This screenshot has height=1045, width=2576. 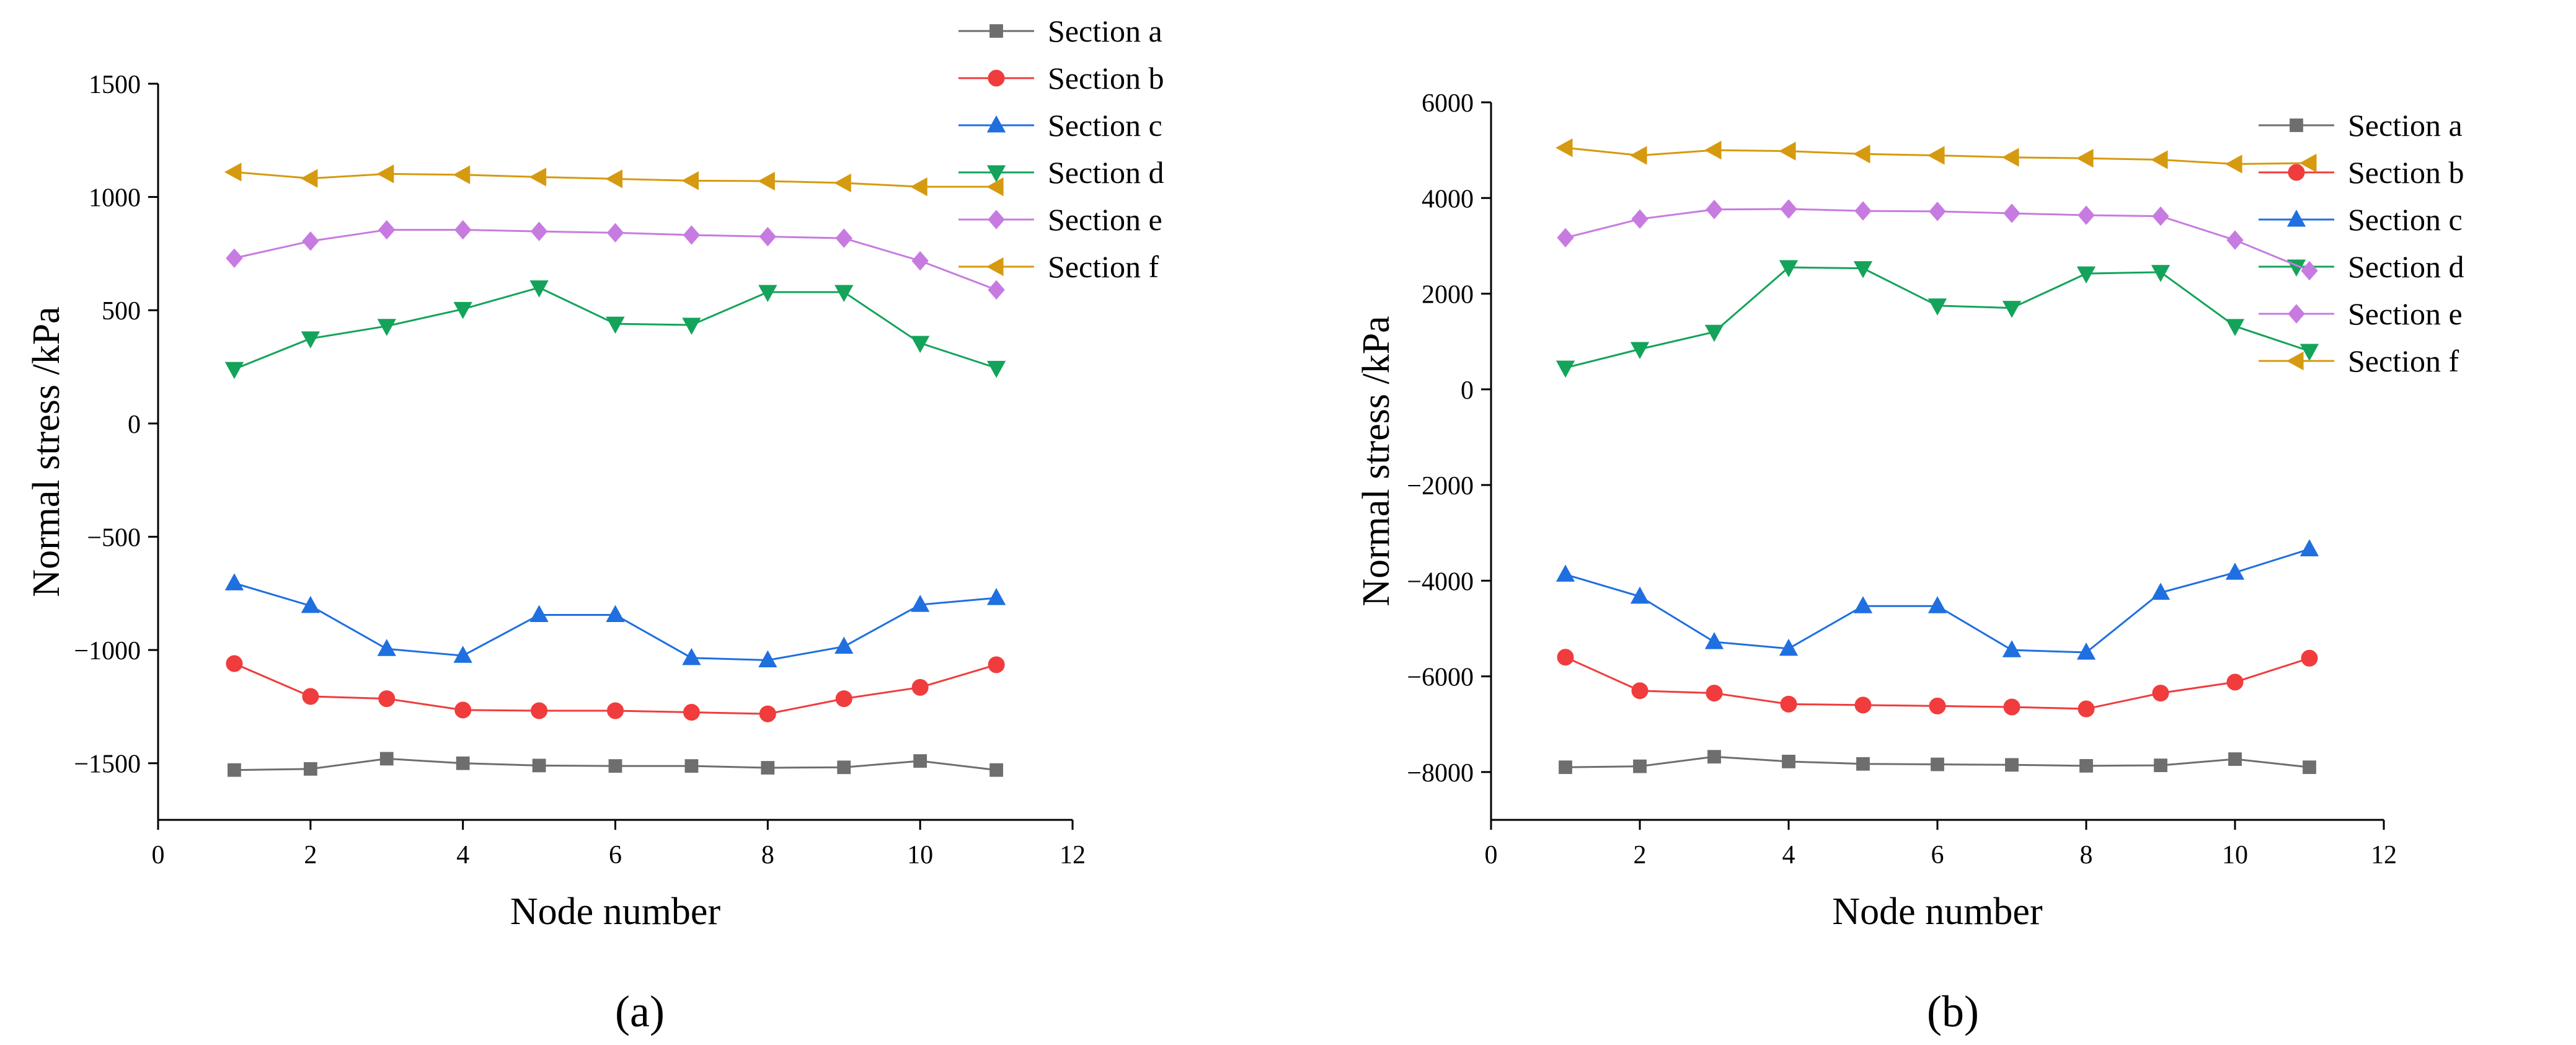 What do you see at coordinates (1936, 156) in the screenshot?
I see `series-section-f` at bounding box center [1936, 156].